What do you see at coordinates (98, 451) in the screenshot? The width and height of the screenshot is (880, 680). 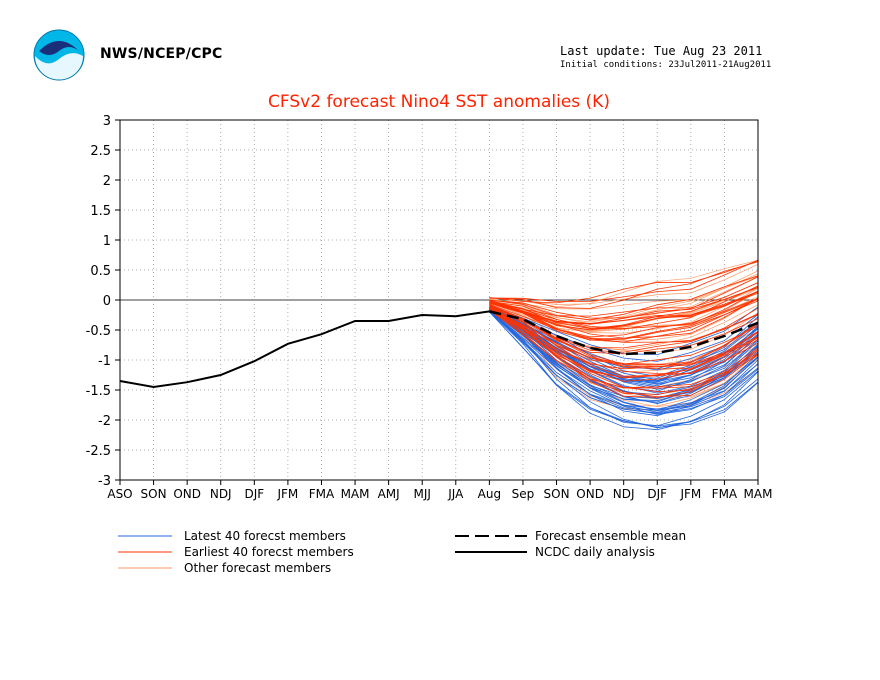 I see `y-tick-label: -2.5` at bounding box center [98, 451].